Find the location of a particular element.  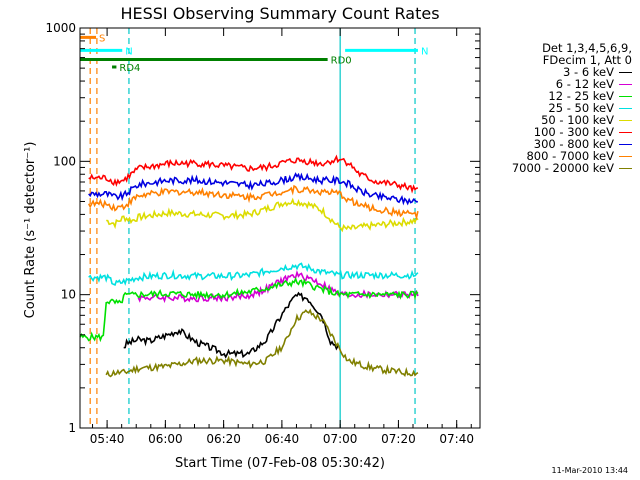

legend-label: 50 - 100 keV is located at coordinates (577, 120).